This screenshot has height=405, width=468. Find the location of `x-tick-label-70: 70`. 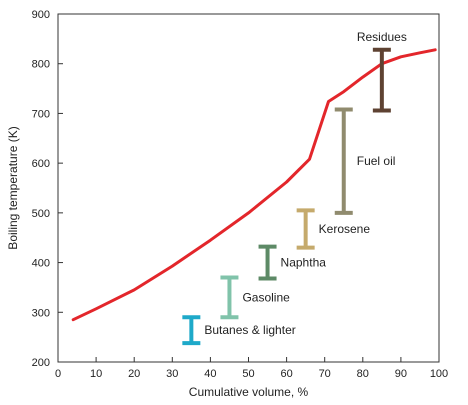

x-tick-label-70: 70 is located at coordinates (325, 374).